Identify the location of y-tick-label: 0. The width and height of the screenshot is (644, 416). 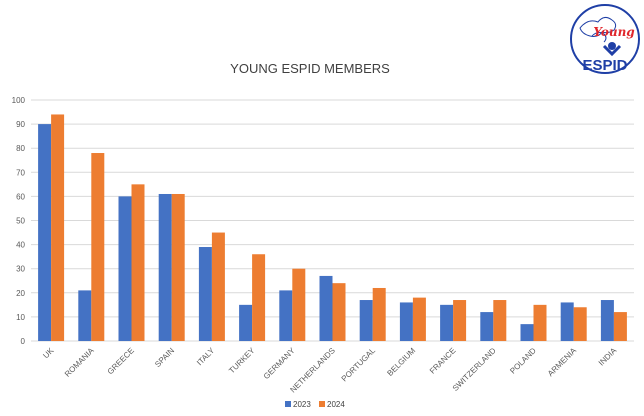
(23, 341).